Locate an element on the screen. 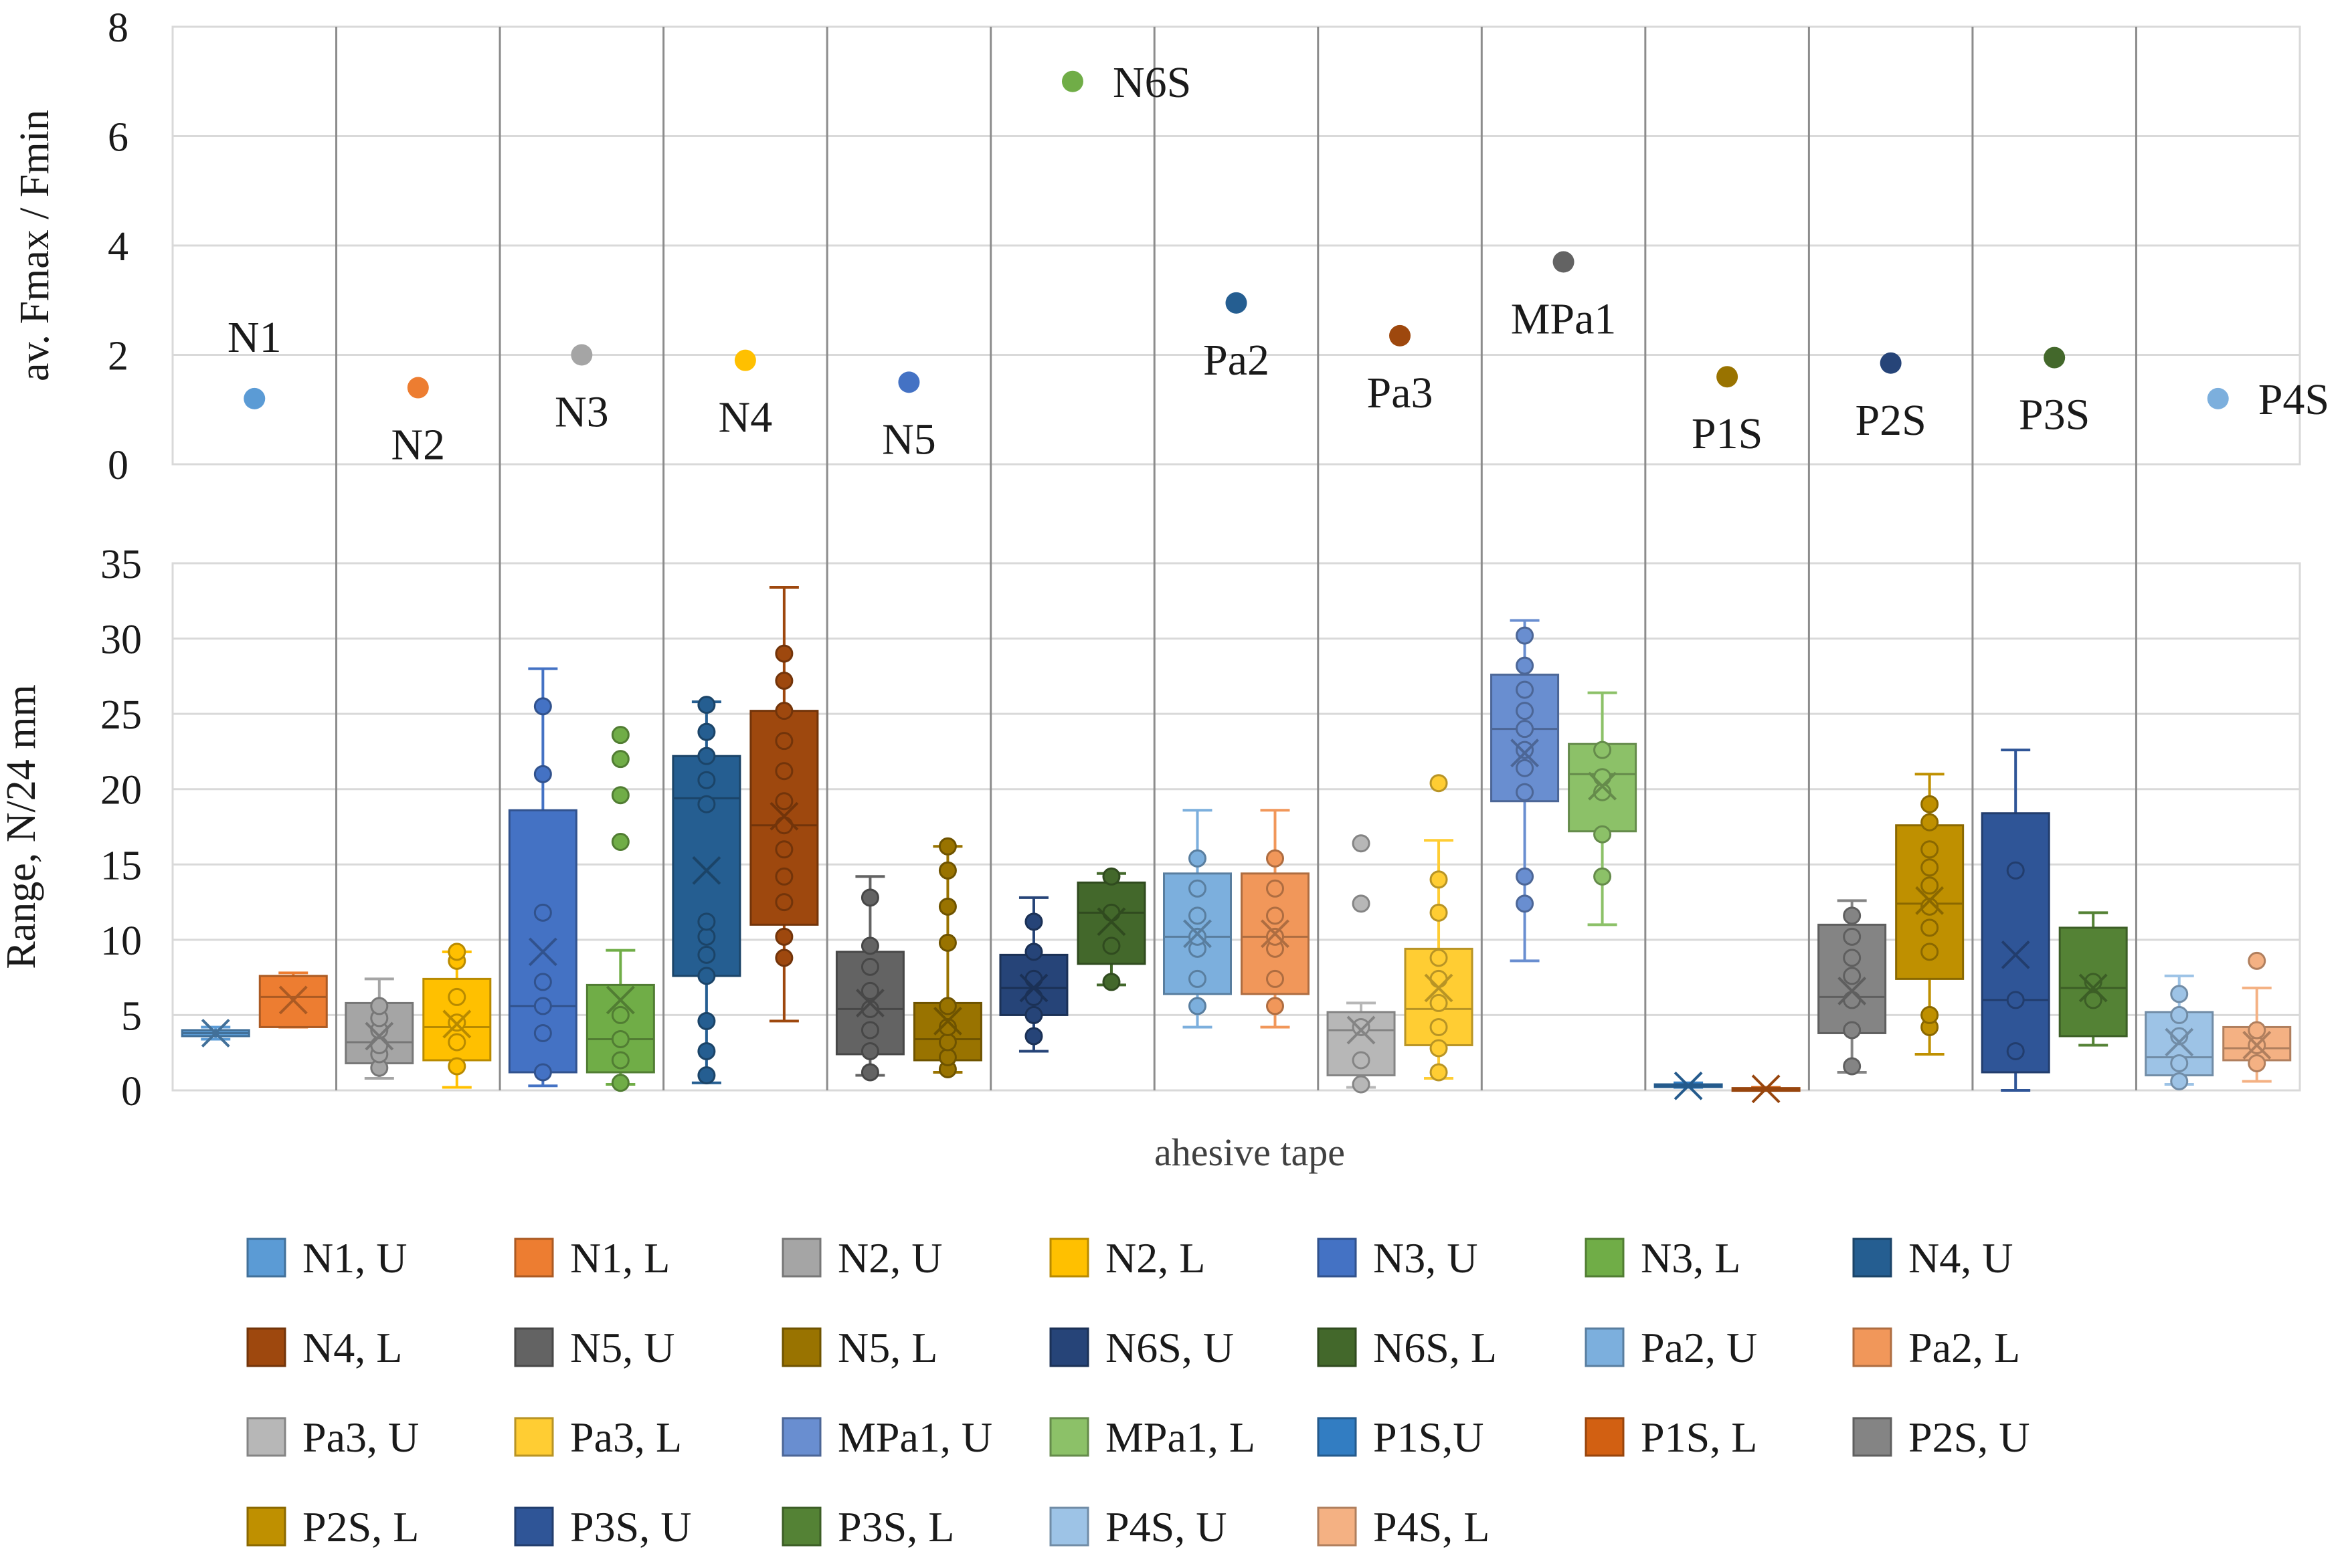  scatter-point-p4s is located at coordinates (2218, 398).